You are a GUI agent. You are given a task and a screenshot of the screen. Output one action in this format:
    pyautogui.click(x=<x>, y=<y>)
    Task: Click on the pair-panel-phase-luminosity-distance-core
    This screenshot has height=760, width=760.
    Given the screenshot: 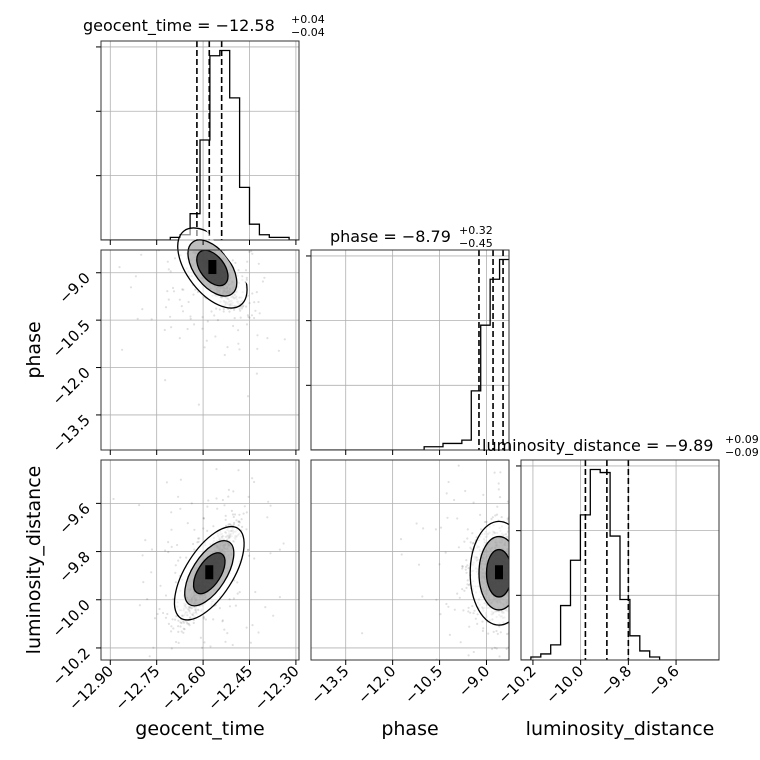 What is the action you would take?
    pyautogui.click(x=498, y=572)
    